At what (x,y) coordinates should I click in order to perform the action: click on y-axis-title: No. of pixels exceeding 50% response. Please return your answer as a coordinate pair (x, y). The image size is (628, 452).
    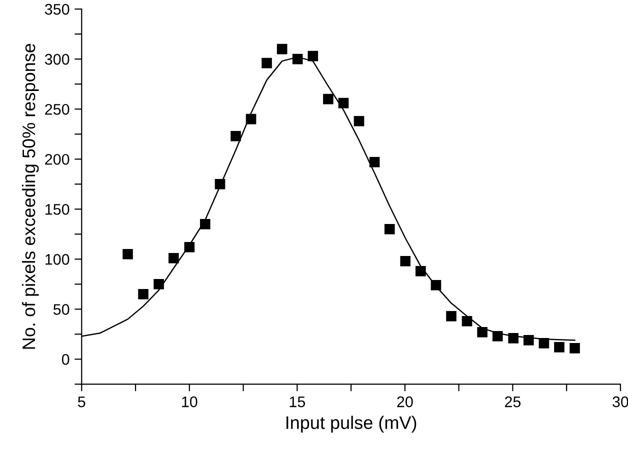
    Looking at the image, I should click on (30, 196).